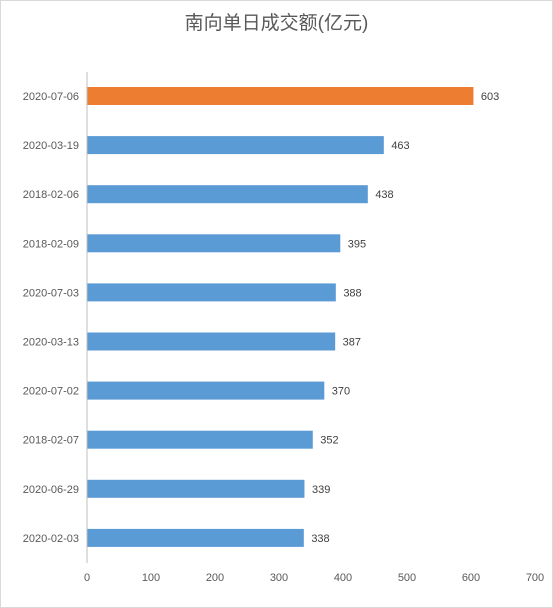 Image resolution: width=553 pixels, height=608 pixels. I want to click on x-axis-ticks: 0 100 200 300 400 500 600 700, so click(314, 578).